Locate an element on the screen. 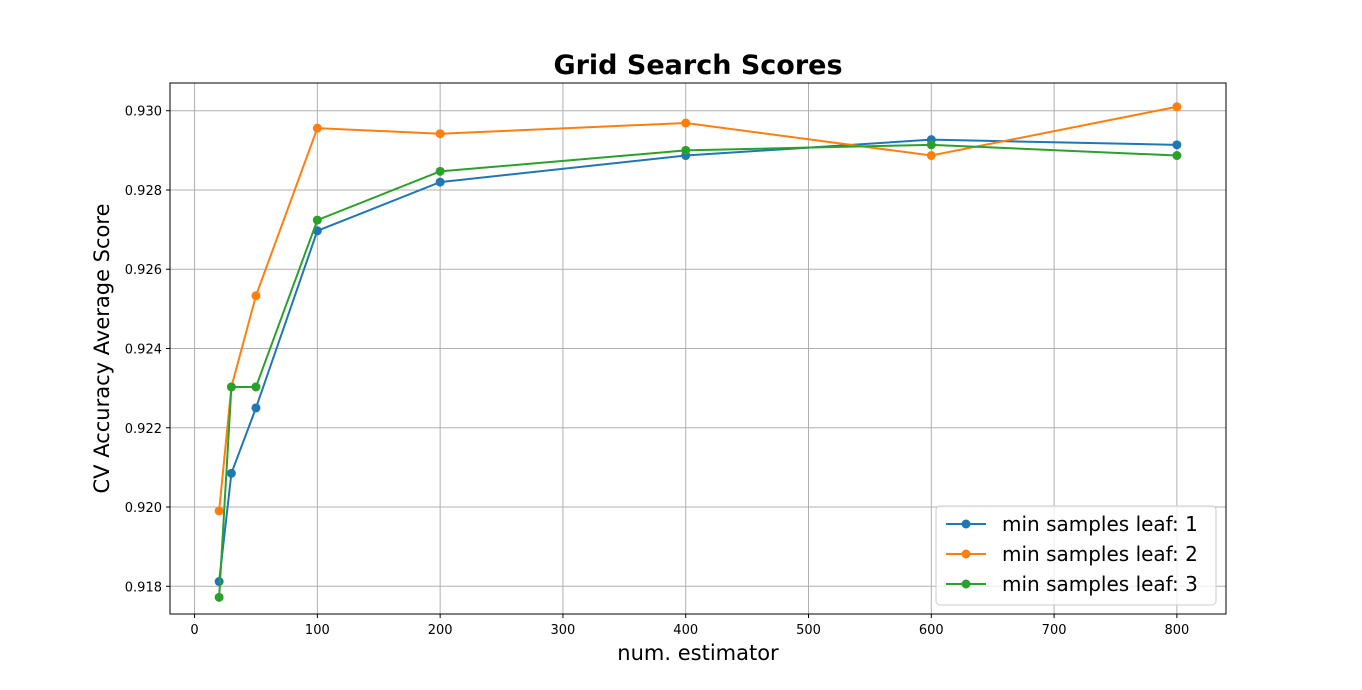 This screenshot has height=690, width=1362. chart-title: Grid Search Scores is located at coordinates (697, 65).